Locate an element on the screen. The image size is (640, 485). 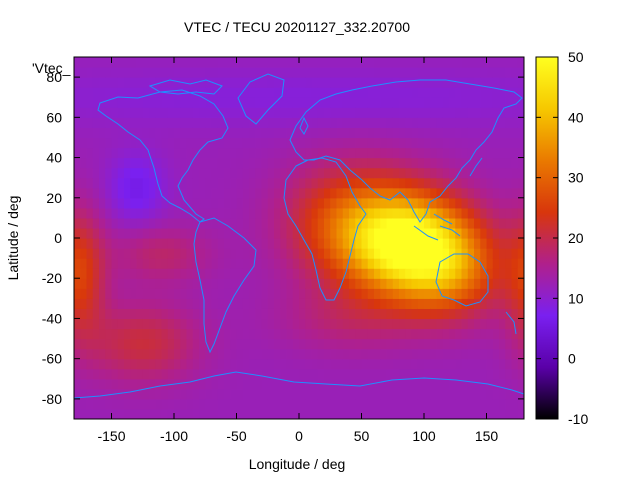
y-tick-label: 0 is located at coordinates (58, 238).